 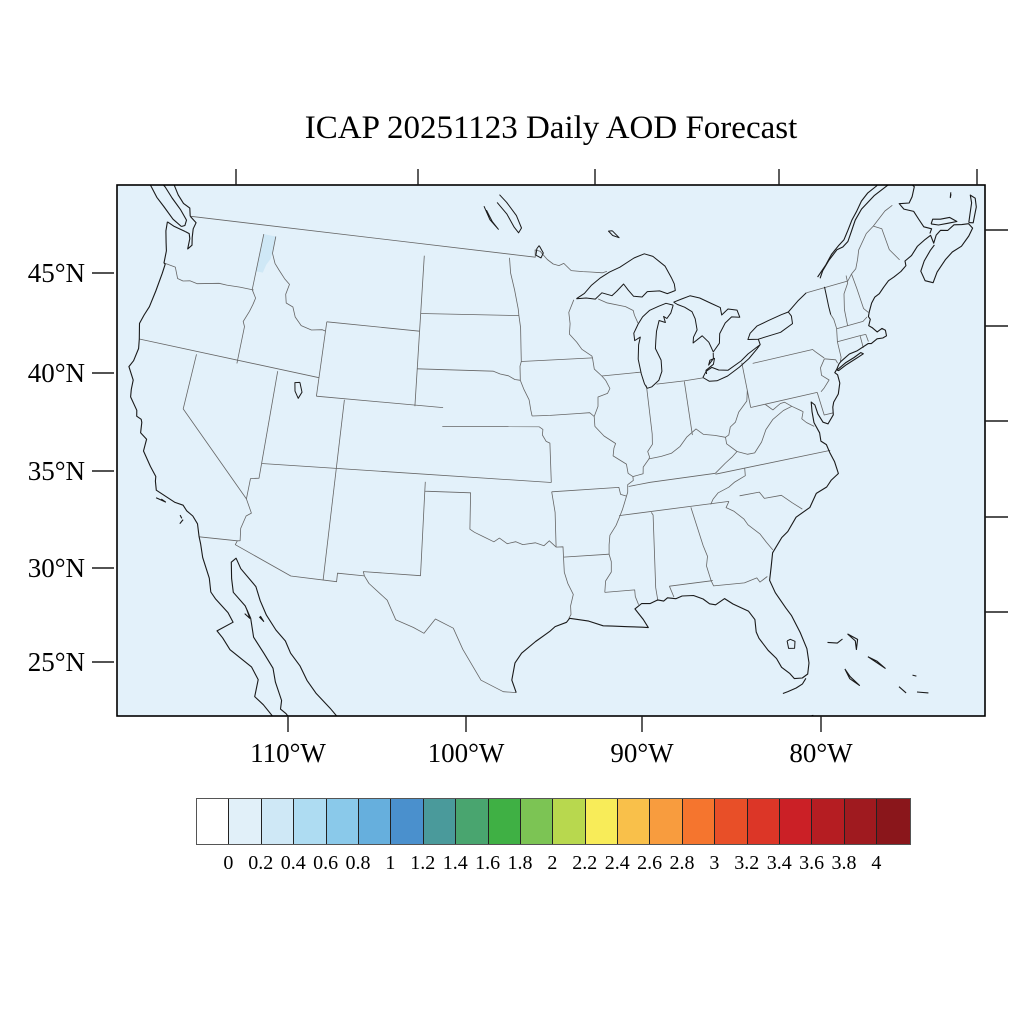 I want to click on colorbar-tick-label: 0.2, so click(x=261, y=863).